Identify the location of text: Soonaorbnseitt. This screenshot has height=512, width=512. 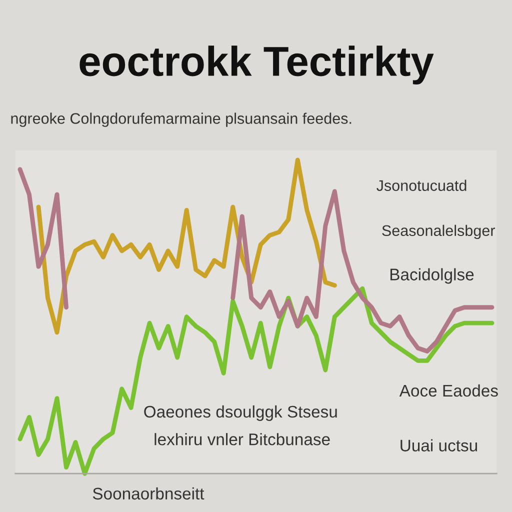
(148, 493).